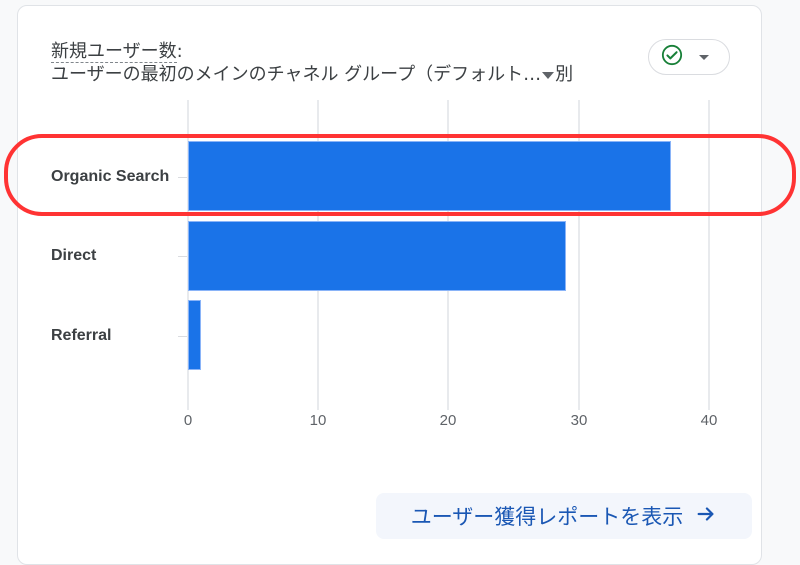  Describe the element at coordinates (548, 75) in the screenshot. I see `dimension-dropdown-icon` at that location.